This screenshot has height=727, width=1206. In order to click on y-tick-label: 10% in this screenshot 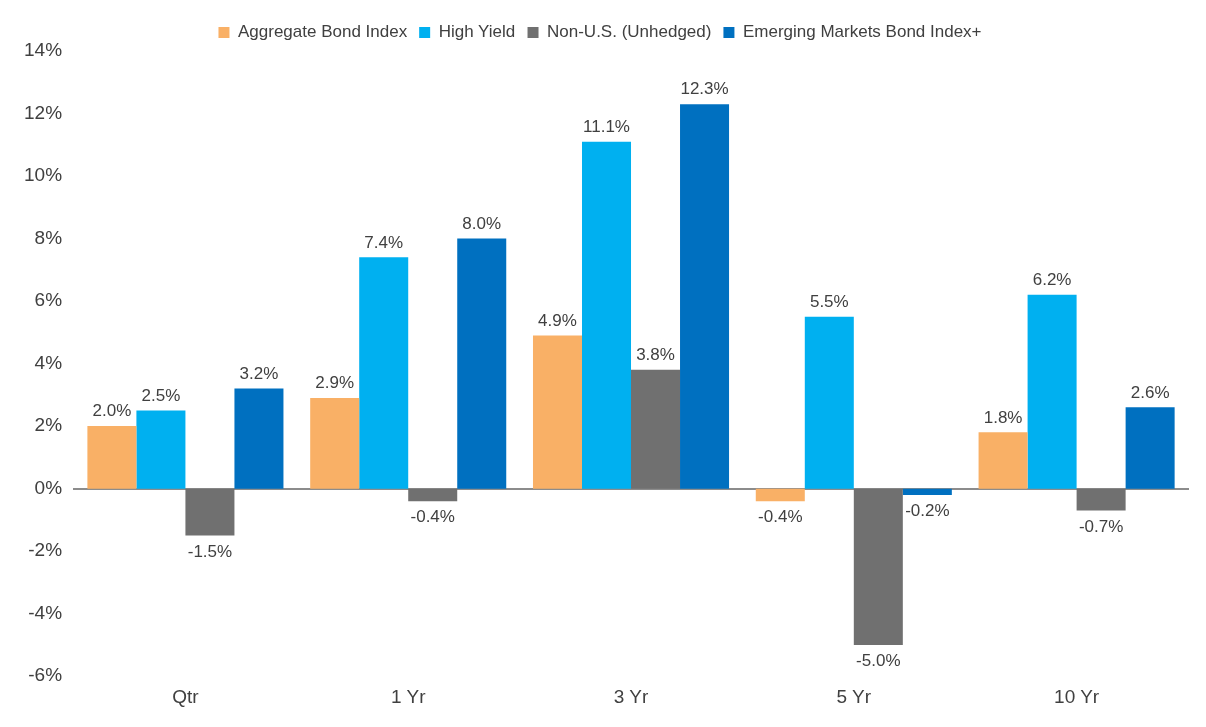, I will do `click(43, 175)`.